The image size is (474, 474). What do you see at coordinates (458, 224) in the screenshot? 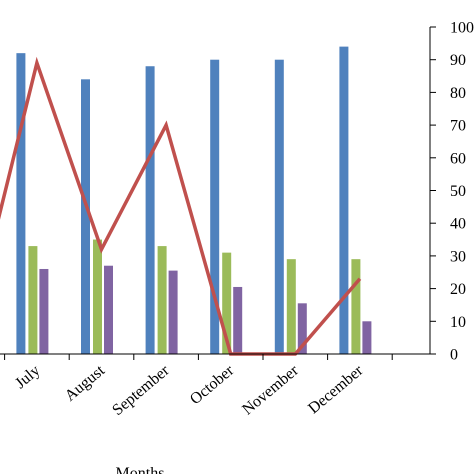
I see `y-tick-label: 40` at bounding box center [458, 224].